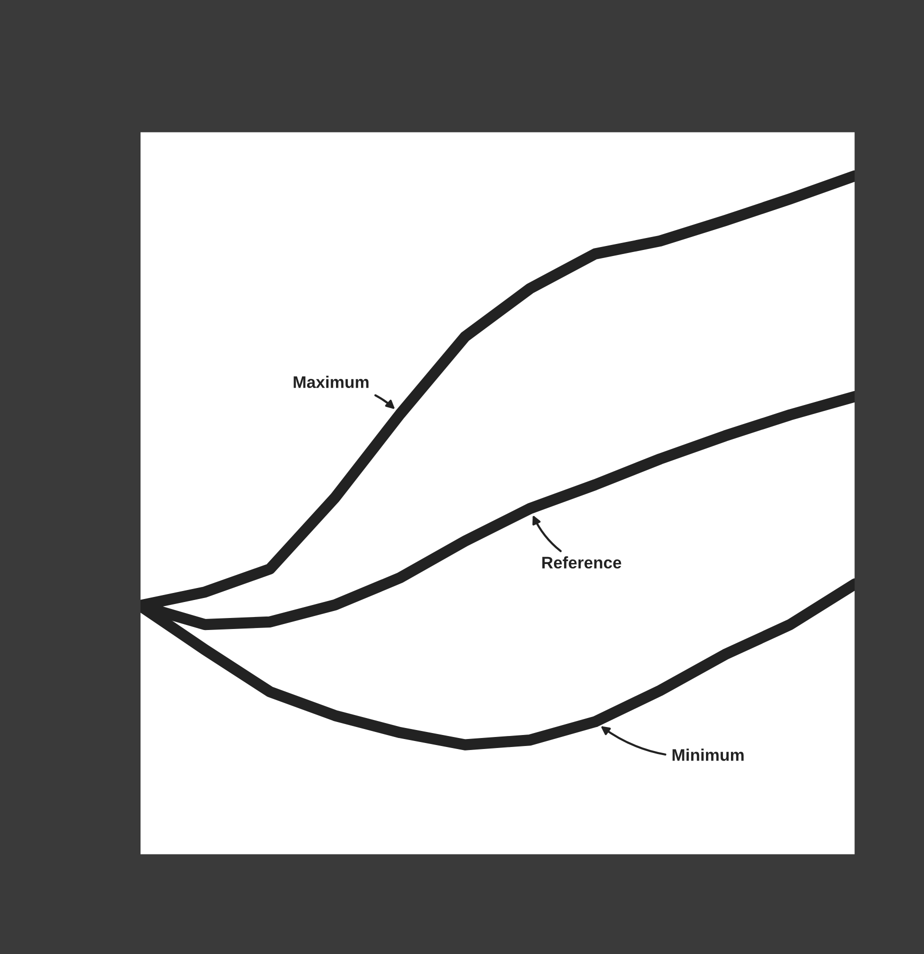 The height and width of the screenshot is (954, 924). Describe the element at coordinates (331, 382) in the screenshot. I see `text: Maximum` at that location.